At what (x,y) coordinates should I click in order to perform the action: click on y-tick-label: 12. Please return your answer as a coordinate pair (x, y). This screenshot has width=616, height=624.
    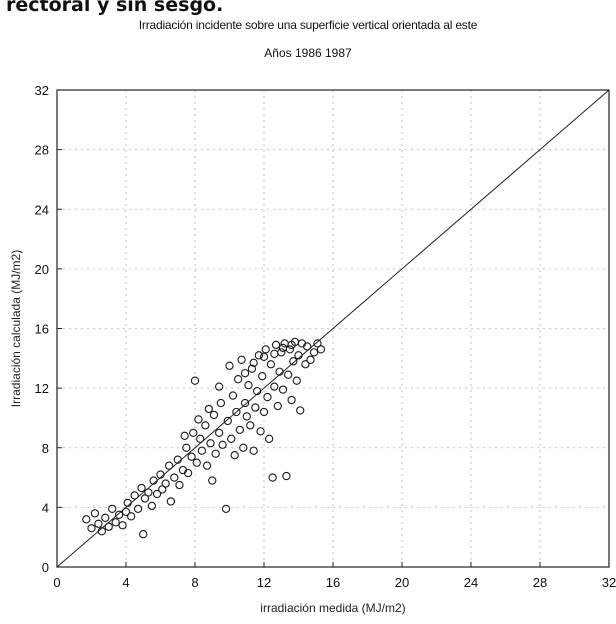
    Looking at the image, I should click on (42, 388).